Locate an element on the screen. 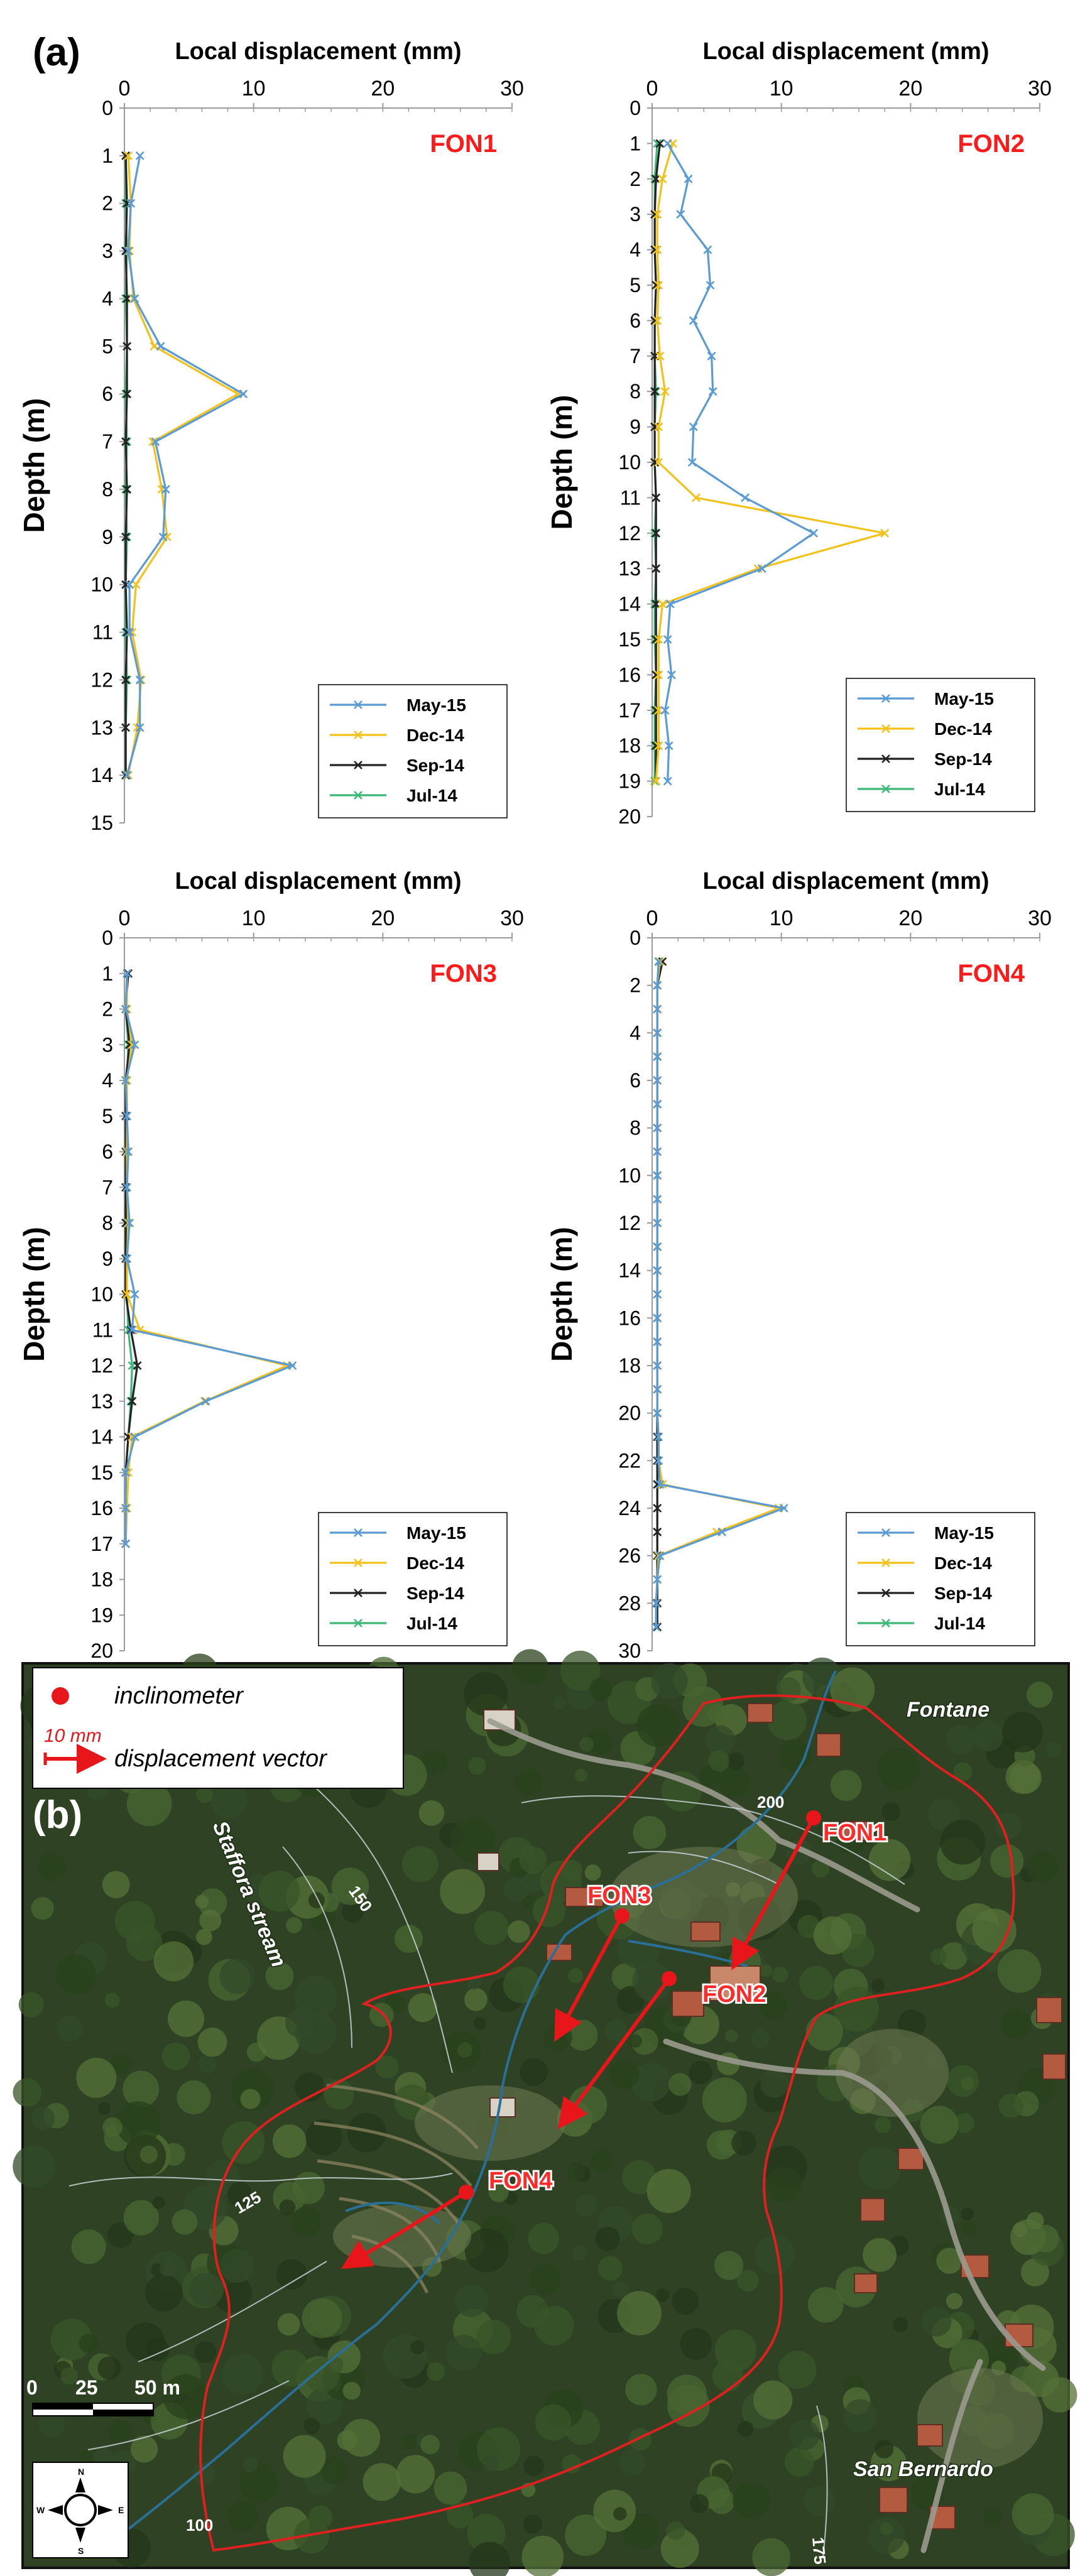 This screenshot has width=1085, height=2576. x-tick-label: 10 is located at coordinates (781, 89).